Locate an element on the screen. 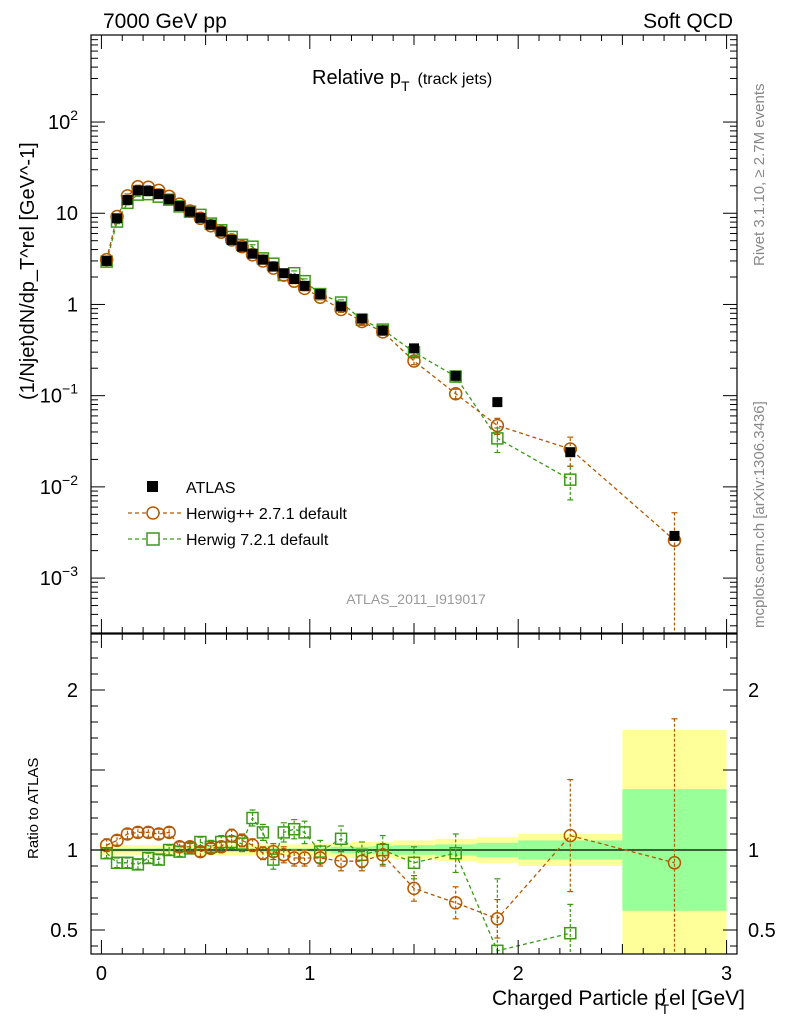 Image resolution: width=786 pixels, height=1024 pixels. main-herwig7-point is located at coordinates (570, 479).